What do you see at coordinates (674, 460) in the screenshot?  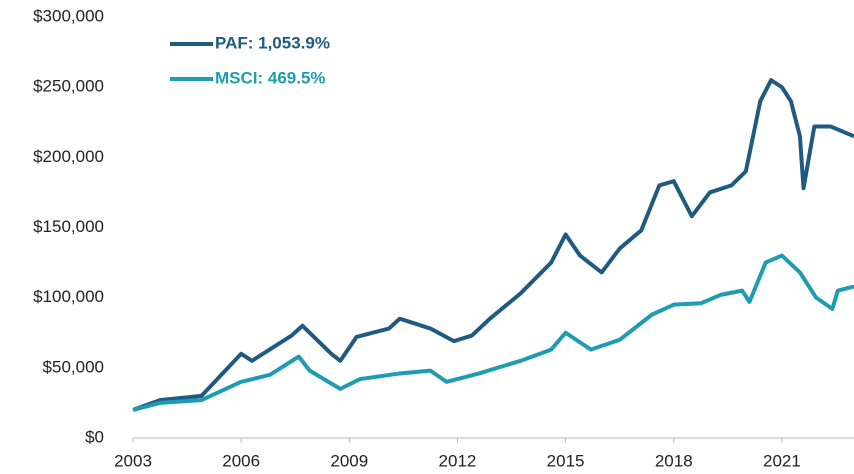 I see `x-tick-label: 2018` at bounding box center [674, 460].